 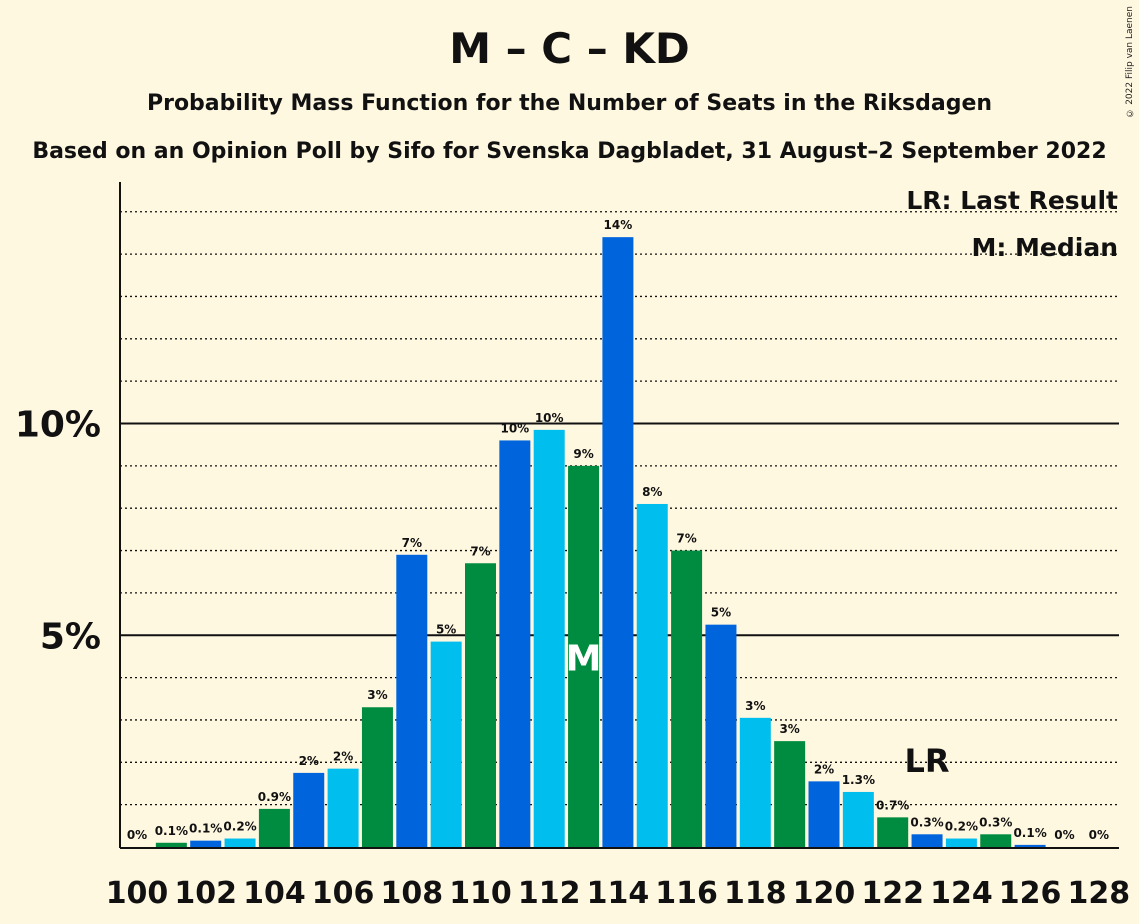 What do you see at coordinates (755, 893) in the screenshot?
I see `x-tick-label: 118` at bounding box center [755, 893].